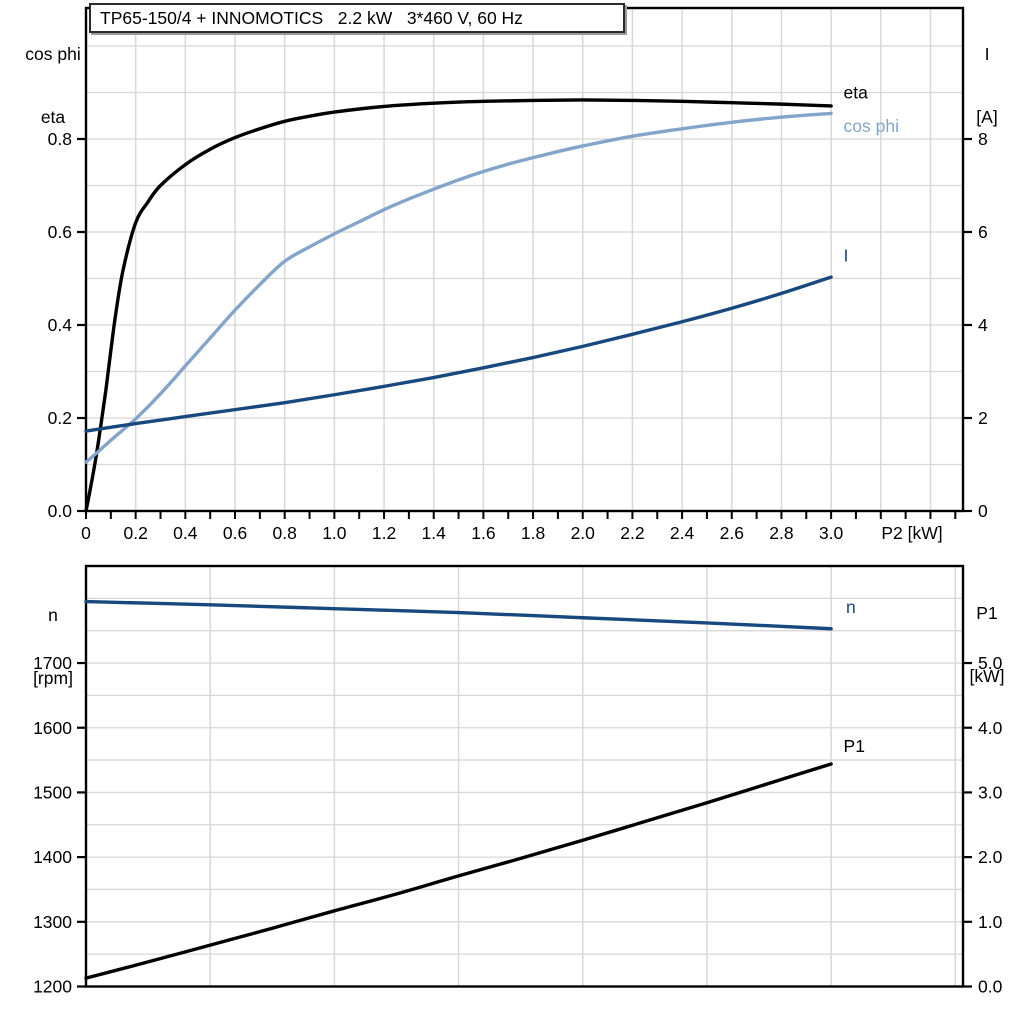 The height and width of the screenshot is (1024, 1024). Describe the element at coordinates (53, 678) in the screenshot. I see `axis-title-speed-unit: [rpm]` at that location.